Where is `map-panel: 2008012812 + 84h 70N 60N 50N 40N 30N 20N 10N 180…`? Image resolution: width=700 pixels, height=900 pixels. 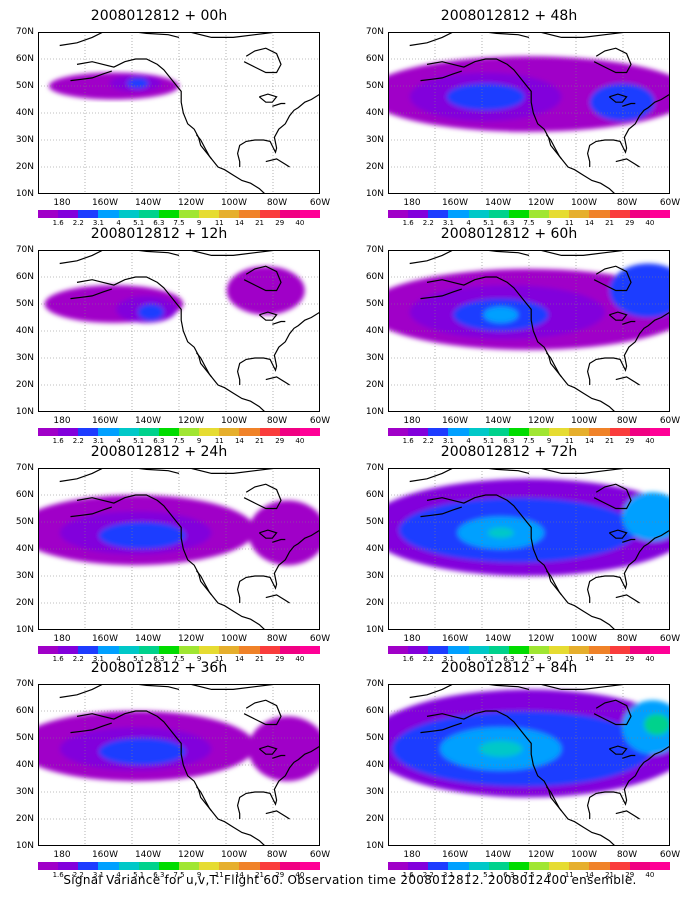
map-panel: 2008012812 + 84h 70N 60N 50N 40N 30N 20N 10N 180… is located at coordinates (524, 772).